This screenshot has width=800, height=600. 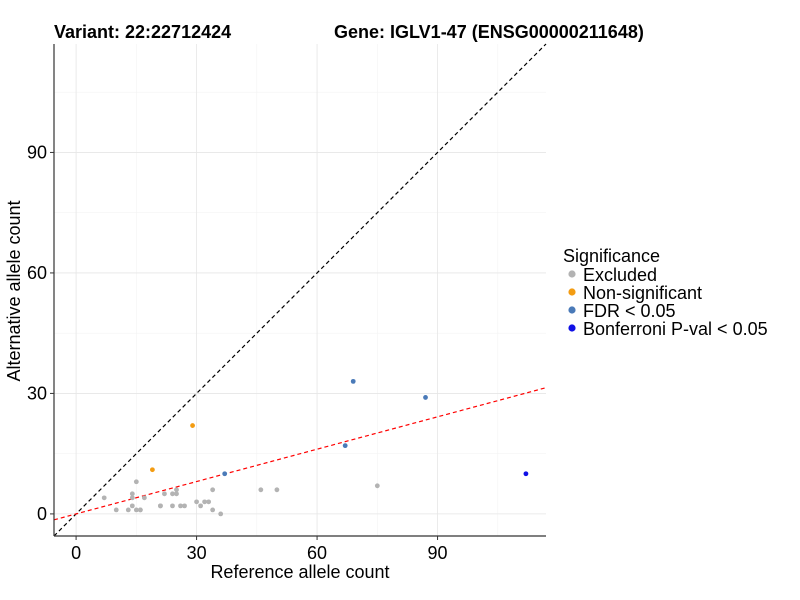 What do you see at coordinates (142, 32) in the screenshot?
I see `chart-title-variant: Variant: 22:22712424` at bounding box center [142, 32].